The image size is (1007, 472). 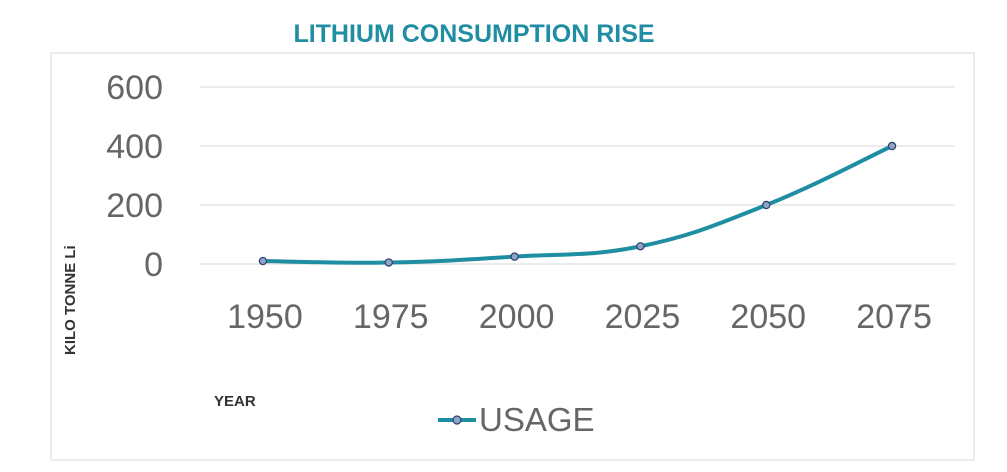 What do you see at coordinates (768, 317) in the screenshot?
I see `x-tick-label: 2050` at bounding box center [768, 317].